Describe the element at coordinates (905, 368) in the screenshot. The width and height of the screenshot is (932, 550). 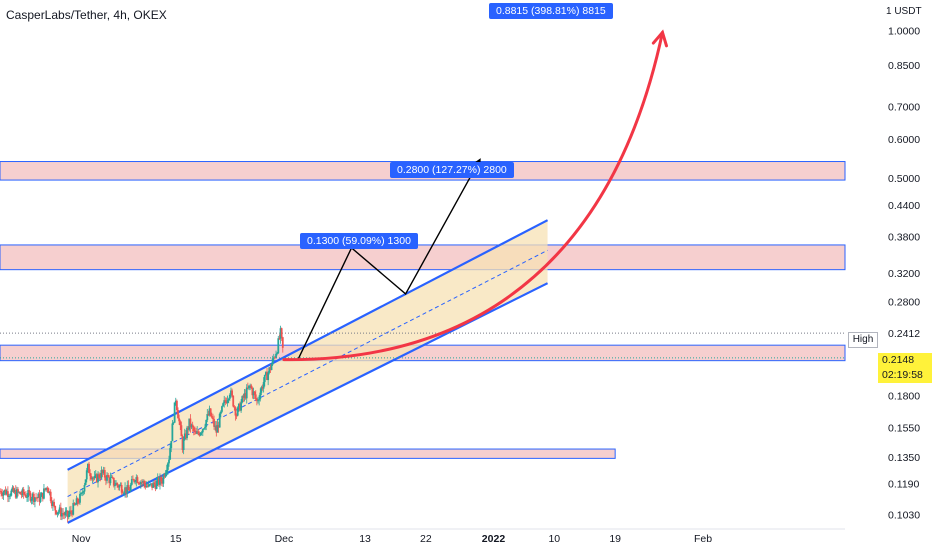
I see `current-price-badge: 0.2148 02:19:58` at that location.